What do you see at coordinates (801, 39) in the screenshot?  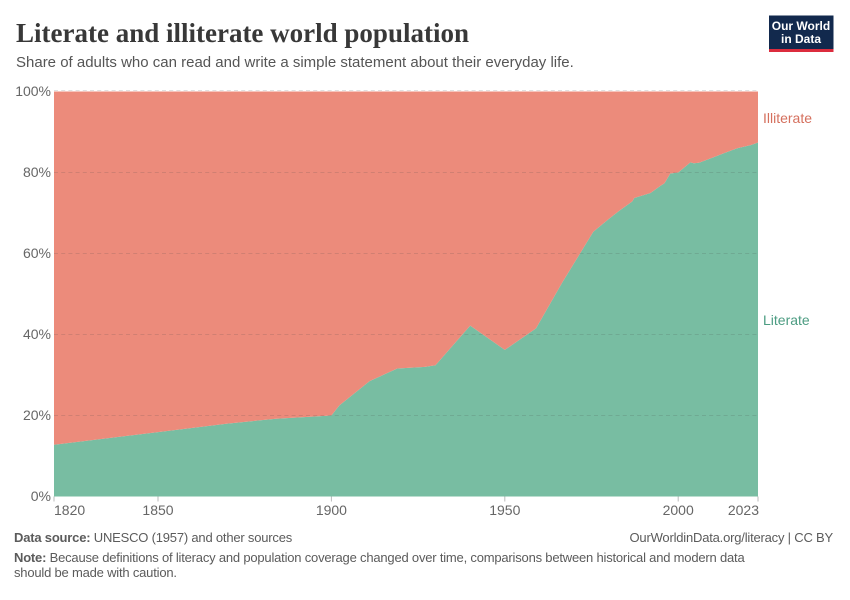 I see `svg-text: in Data` at bounding box center [801, 39].